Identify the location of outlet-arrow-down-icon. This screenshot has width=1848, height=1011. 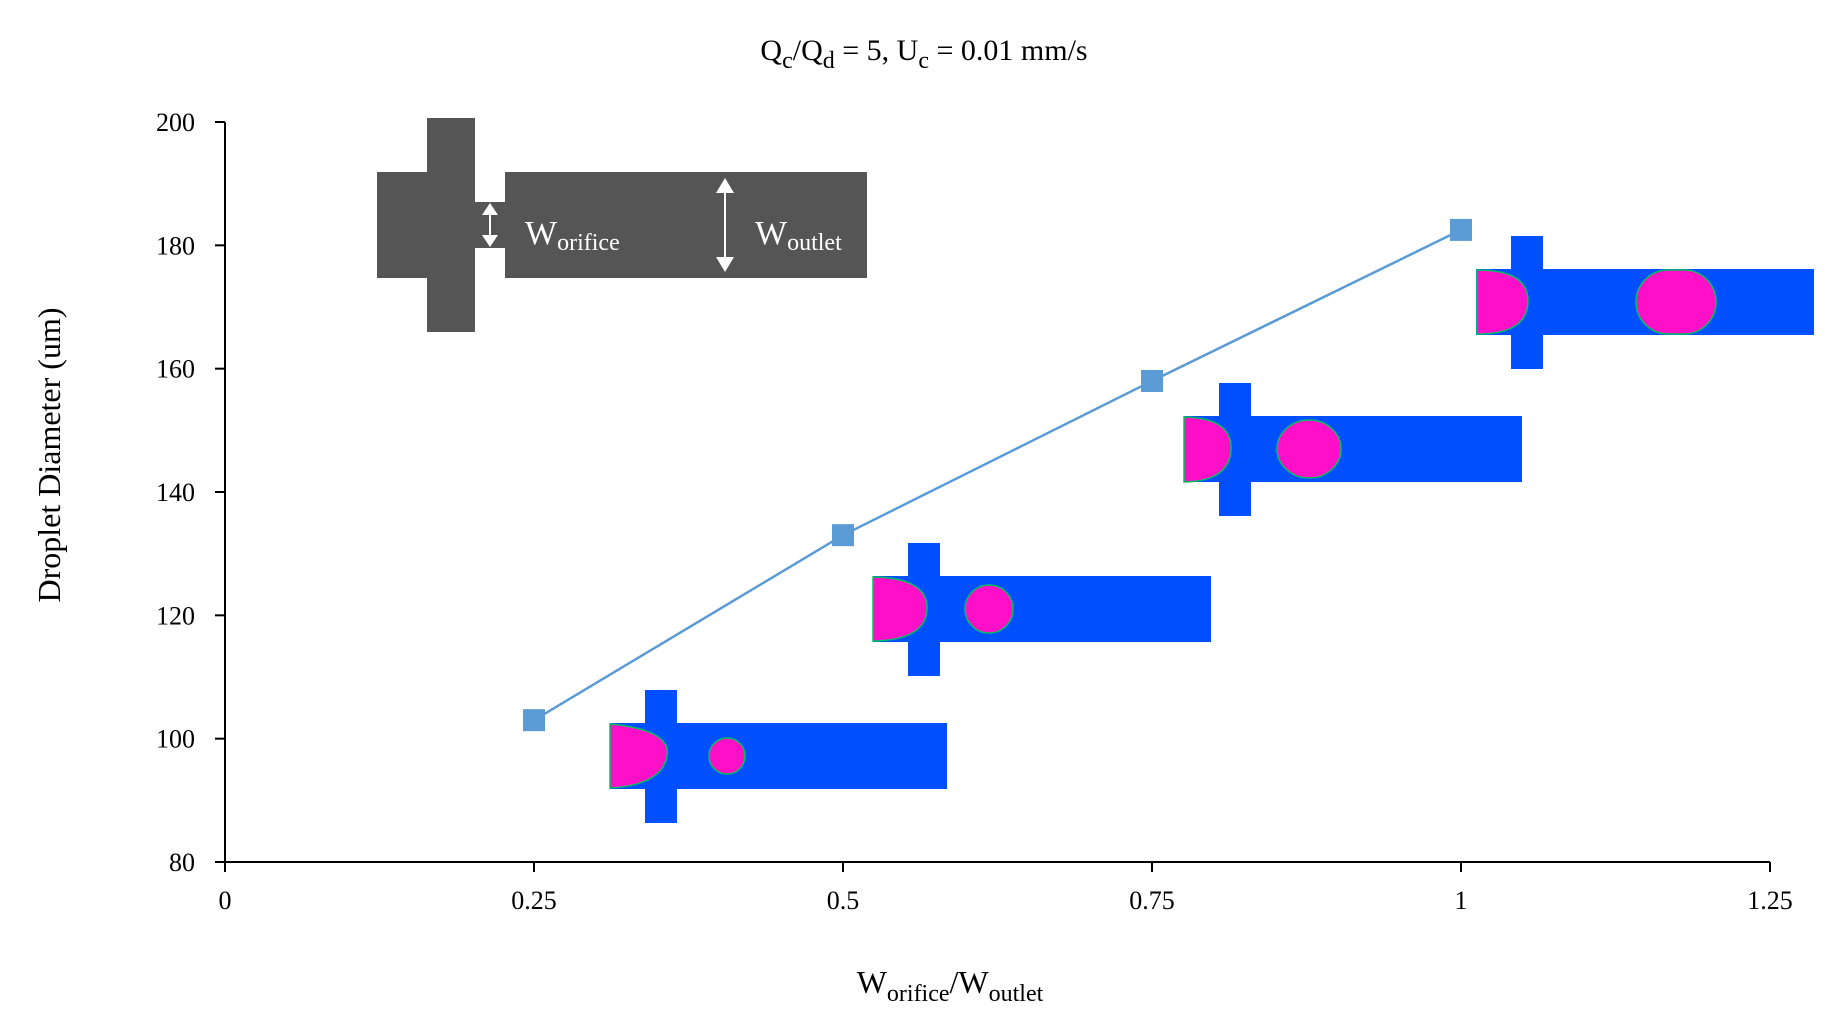
(725, 264).